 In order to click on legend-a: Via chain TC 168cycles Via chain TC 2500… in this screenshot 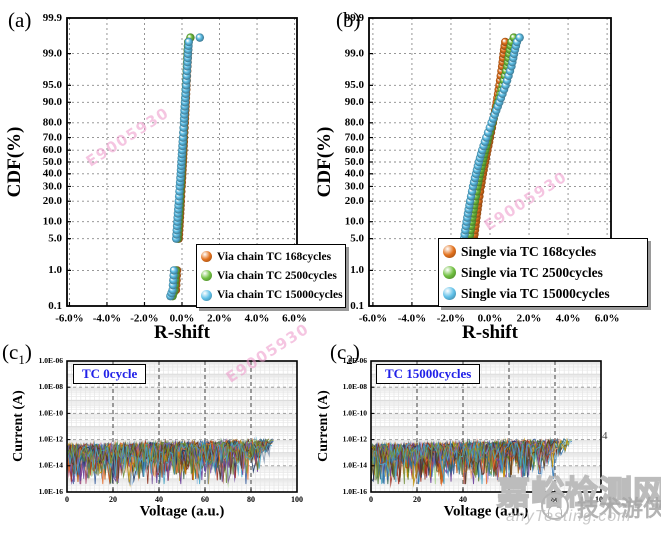, I will do `click(271, 276)`.